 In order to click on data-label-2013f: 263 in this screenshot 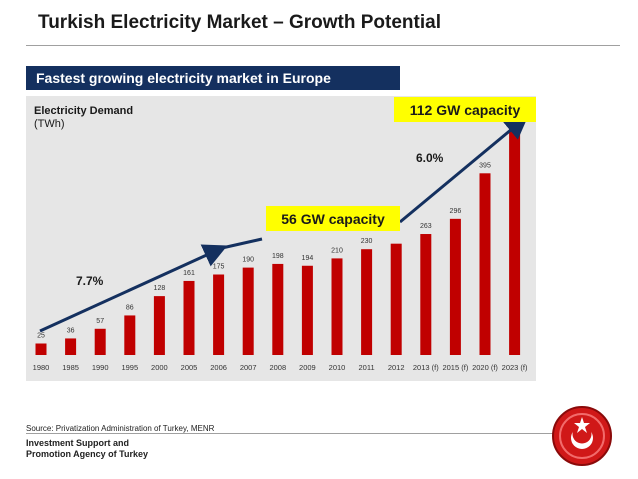, I will do `click(426, 226)`.